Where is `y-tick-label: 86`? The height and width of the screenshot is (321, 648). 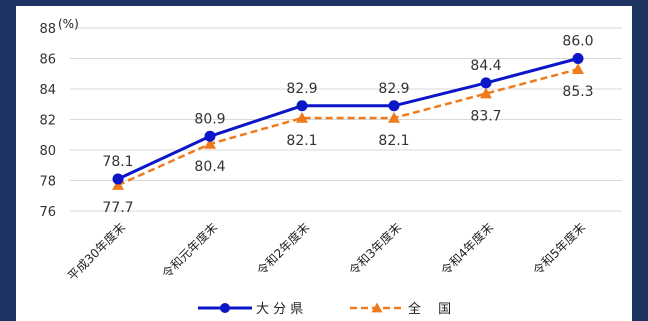
y-tick-label: 86 is located at coordinates (47, 60).